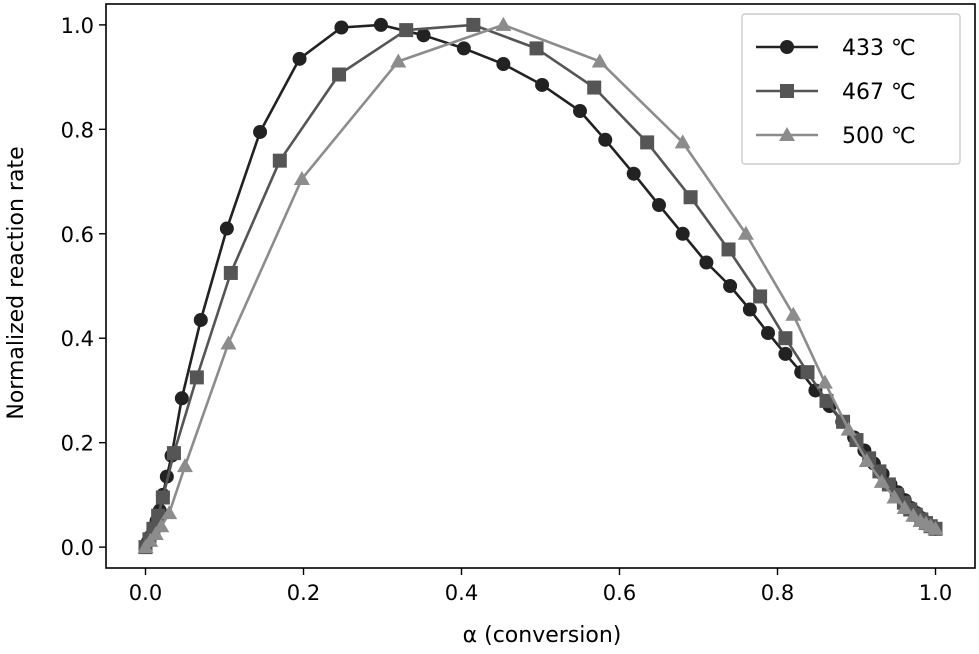 The image size is (979, 654). I want to click on y-tick-label: 0.2, so click(77, 444).